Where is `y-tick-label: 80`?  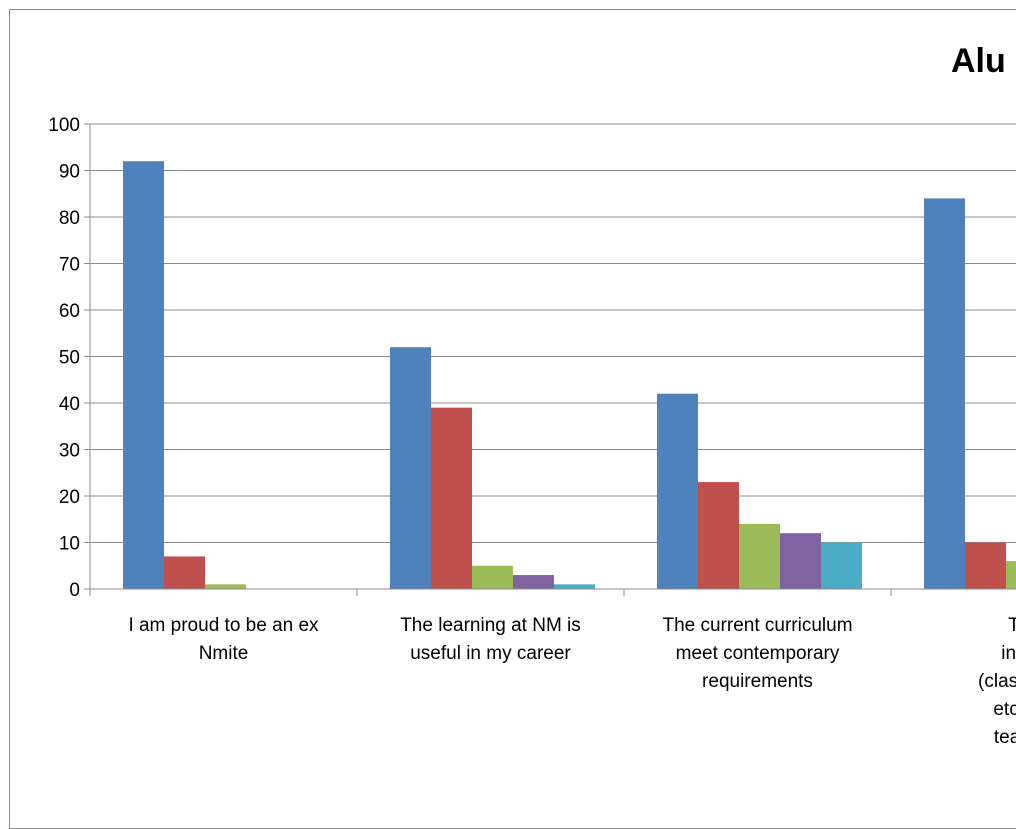
y-tick-label: 80 is located at coordinates (69, 218).